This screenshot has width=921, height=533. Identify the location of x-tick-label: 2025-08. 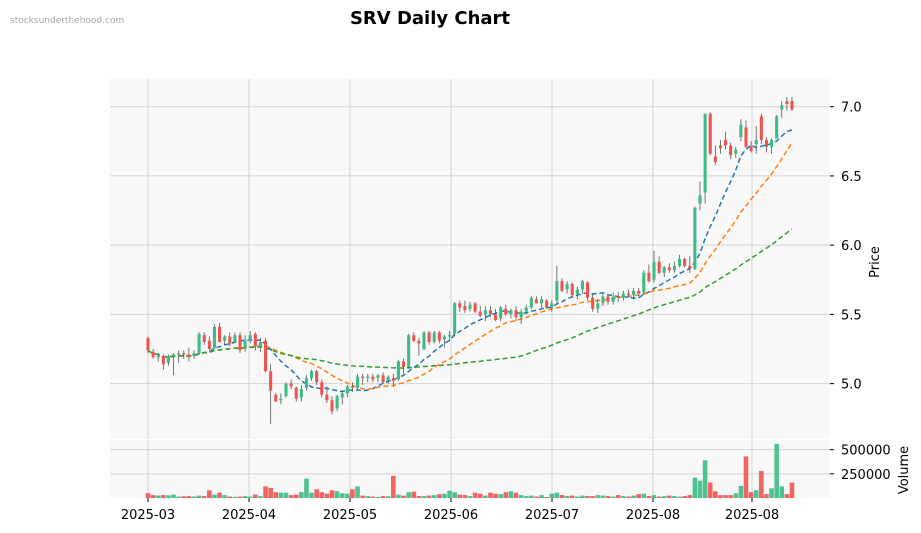
(752, 515).